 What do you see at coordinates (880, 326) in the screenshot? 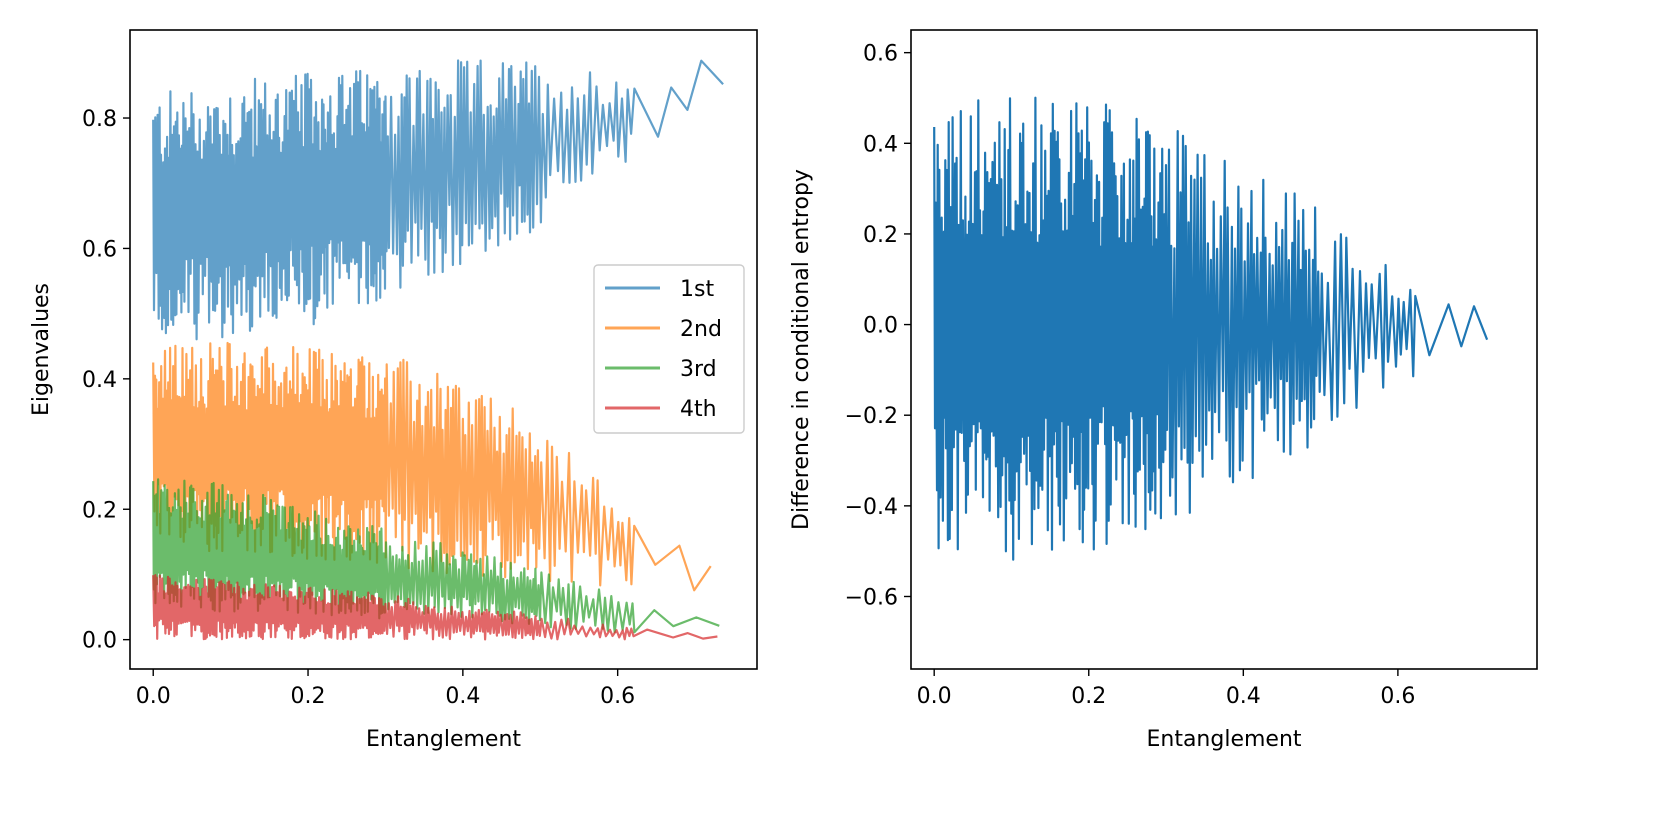
I see `right-y-tick-label: 0.0` at bounding box center [880, 326].